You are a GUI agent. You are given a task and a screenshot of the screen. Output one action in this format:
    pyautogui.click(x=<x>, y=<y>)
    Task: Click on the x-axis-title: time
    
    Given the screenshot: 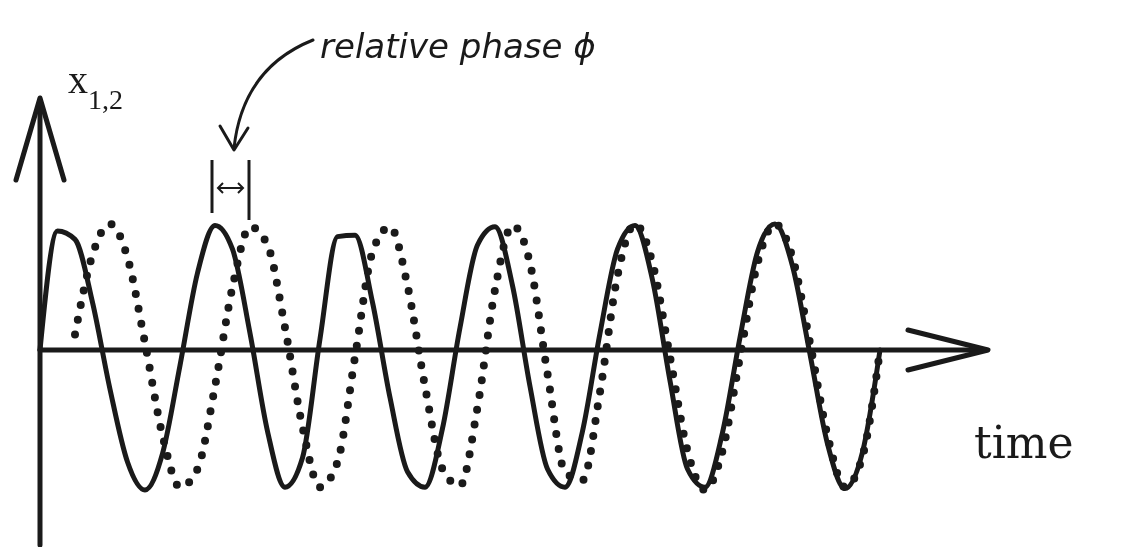 What is the action you would take?
    pyautogui.click(x=1024, y=442)
    